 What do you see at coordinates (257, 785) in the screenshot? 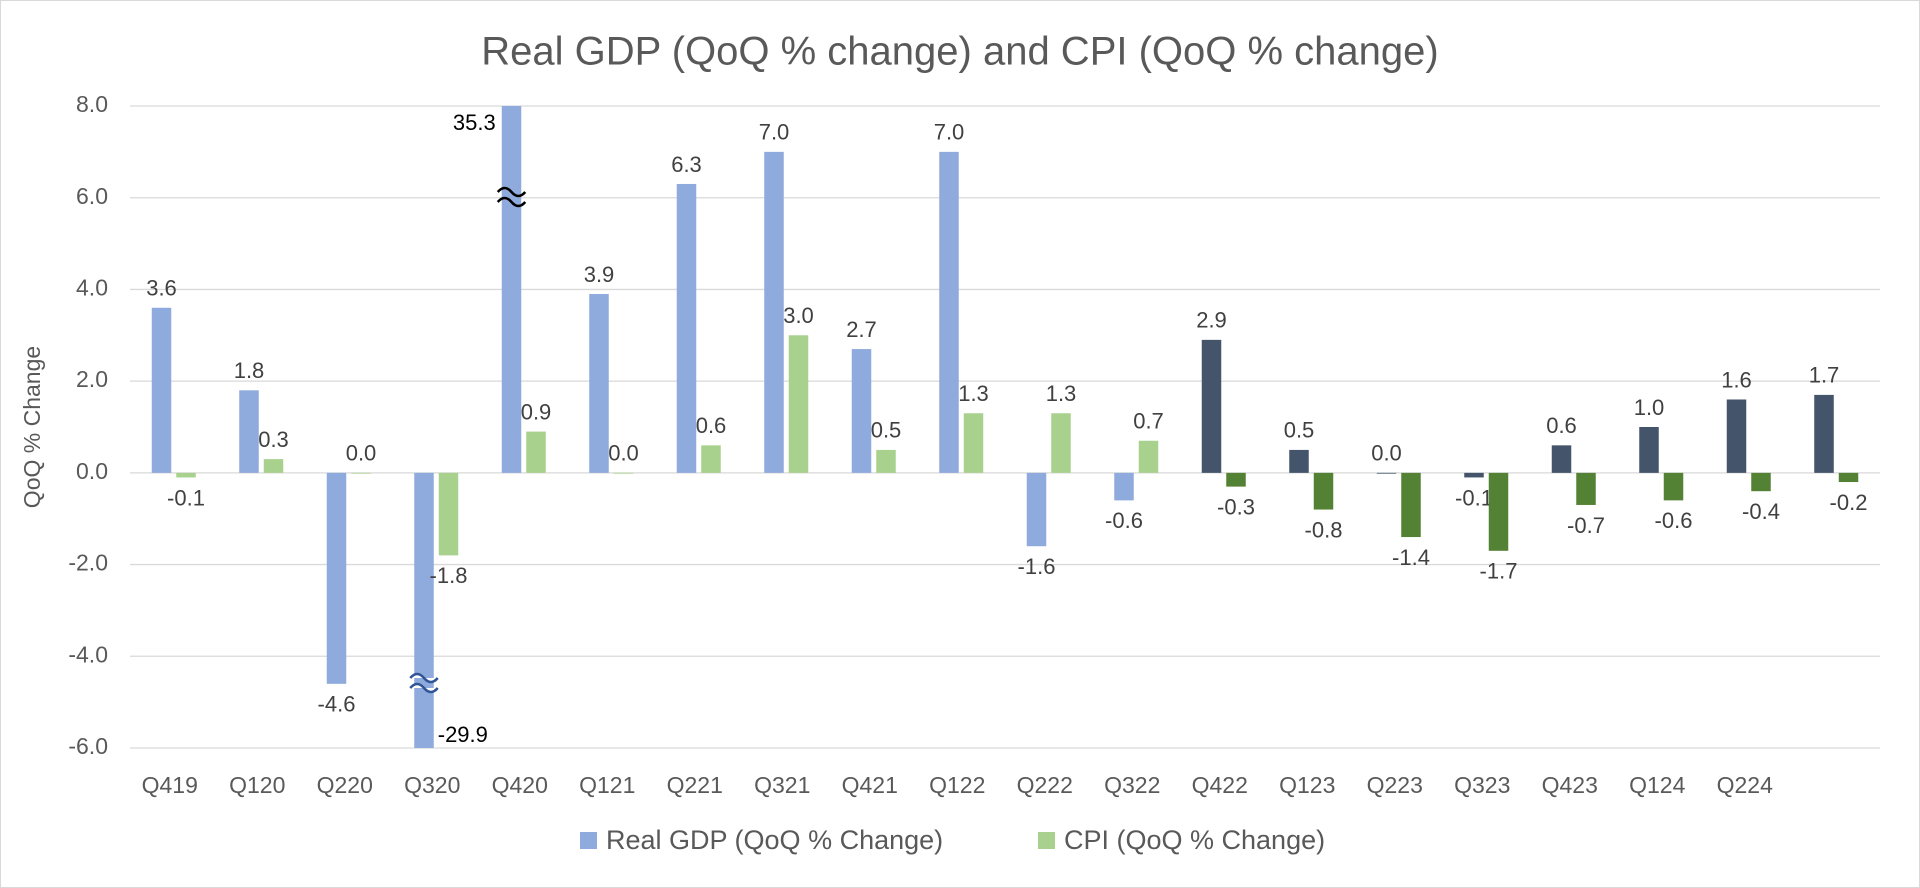
I see `x-tick-label: Q120` at bounding box center [257, 785].